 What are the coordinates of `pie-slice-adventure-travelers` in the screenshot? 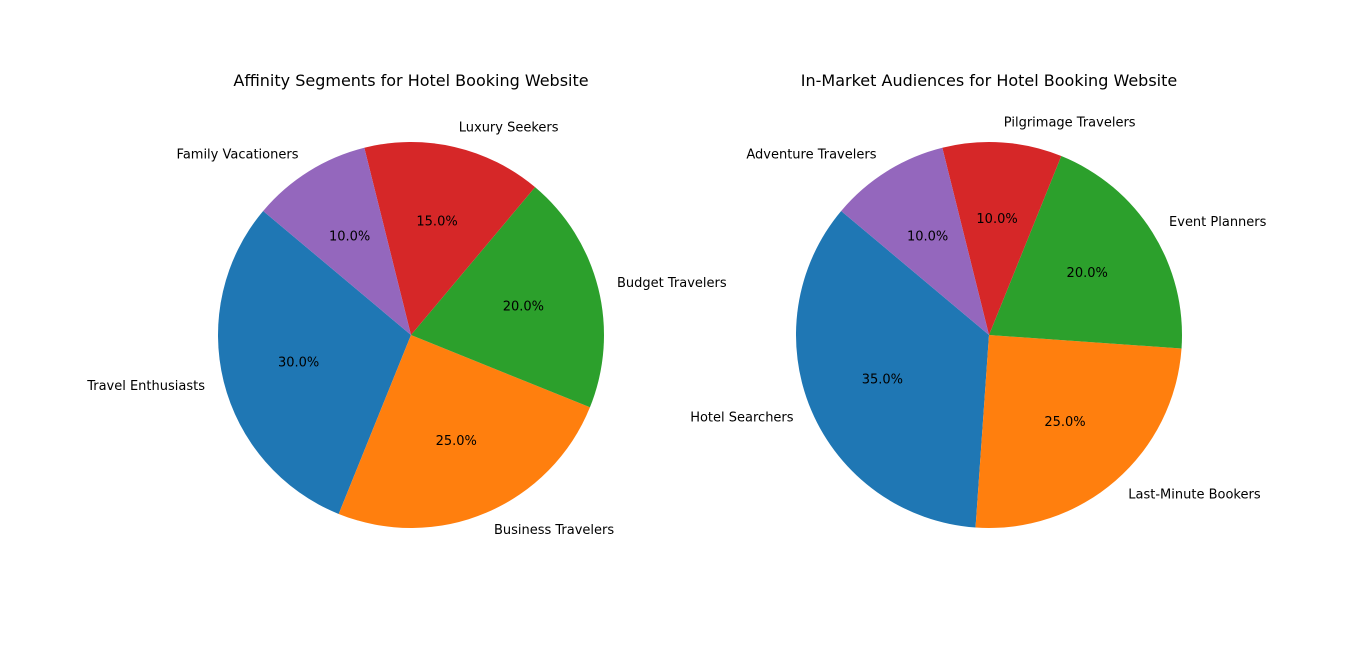 It's located at (915, 241).